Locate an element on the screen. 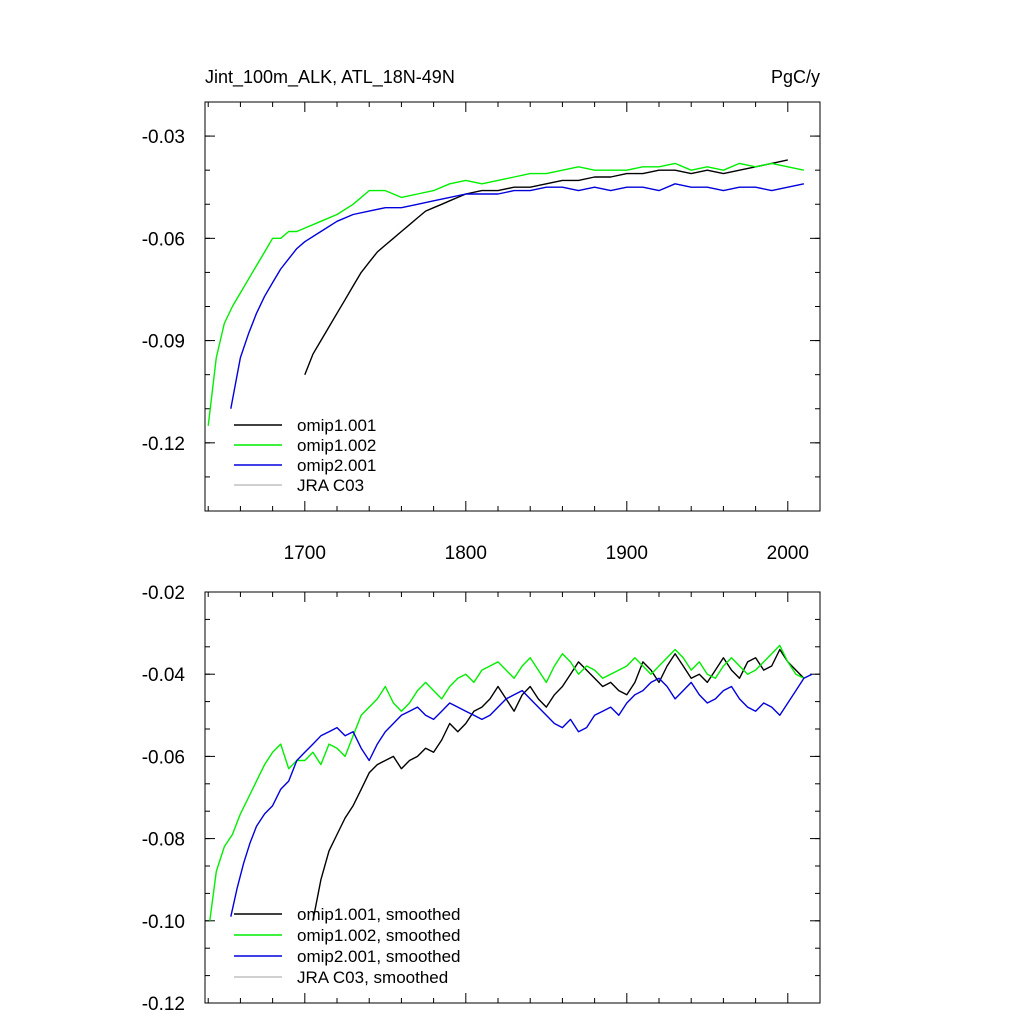 This screenshot has width=1024, height=1024. x-tick-label: 2000 is located at coordinates (788, 553).